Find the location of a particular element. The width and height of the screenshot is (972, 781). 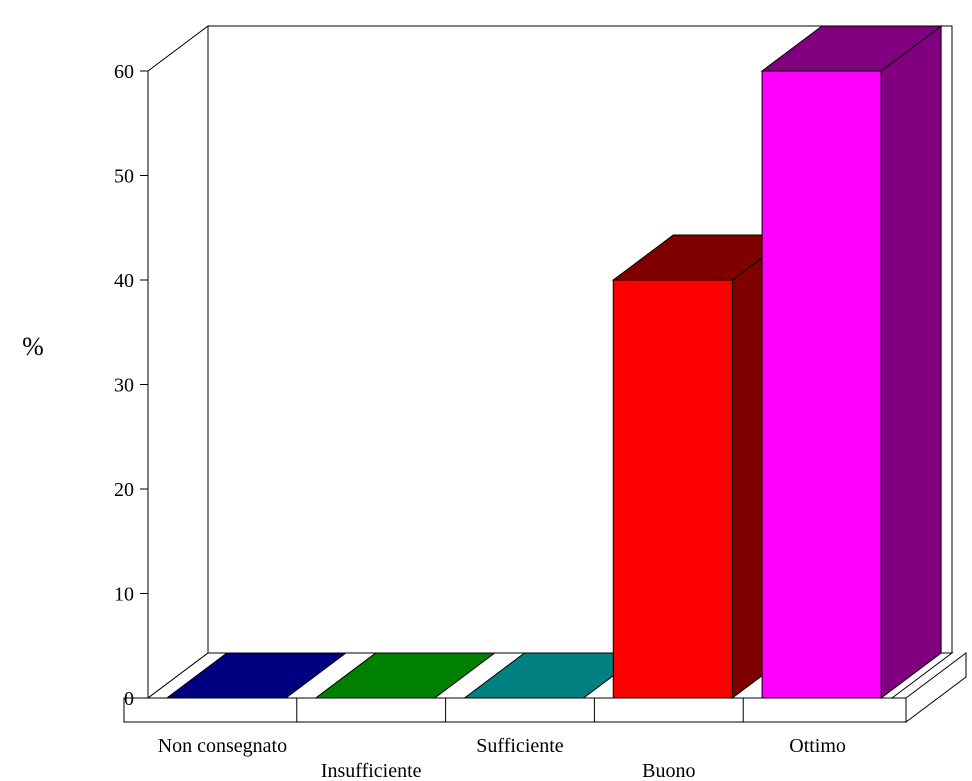

y-tick-label: 40 is located at coordinates (124, 281).